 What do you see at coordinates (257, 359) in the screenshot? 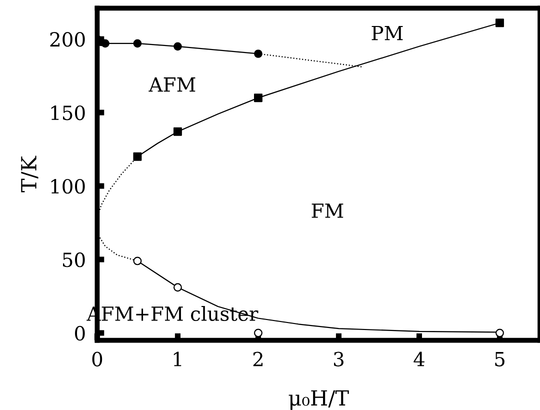
I see `x-tick-label: 2` at bounding box center [257, 359].